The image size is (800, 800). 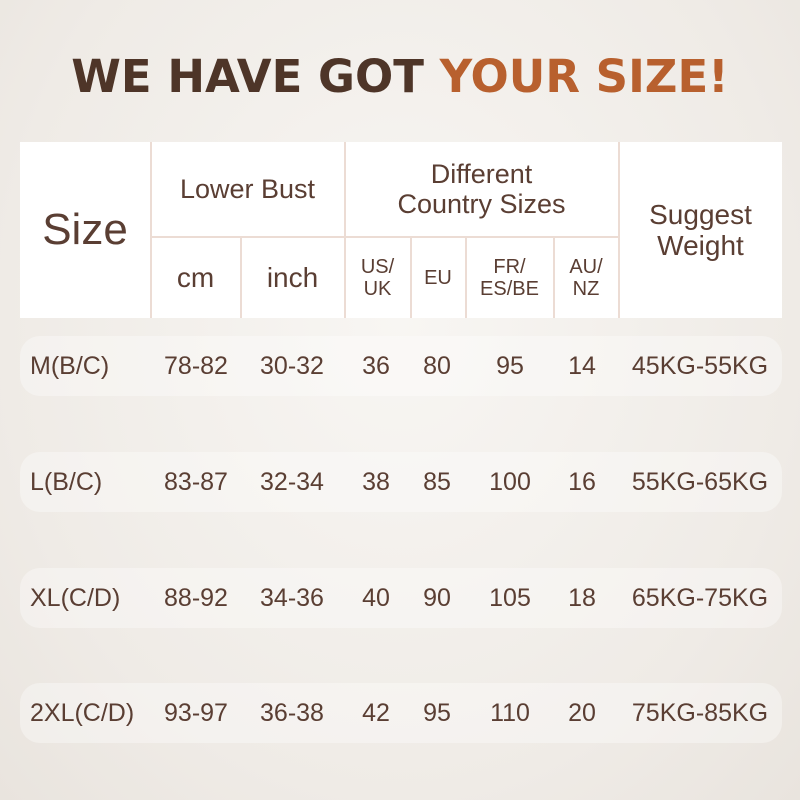 I want to click on table-cell: 110, so click(x=510, y=713).